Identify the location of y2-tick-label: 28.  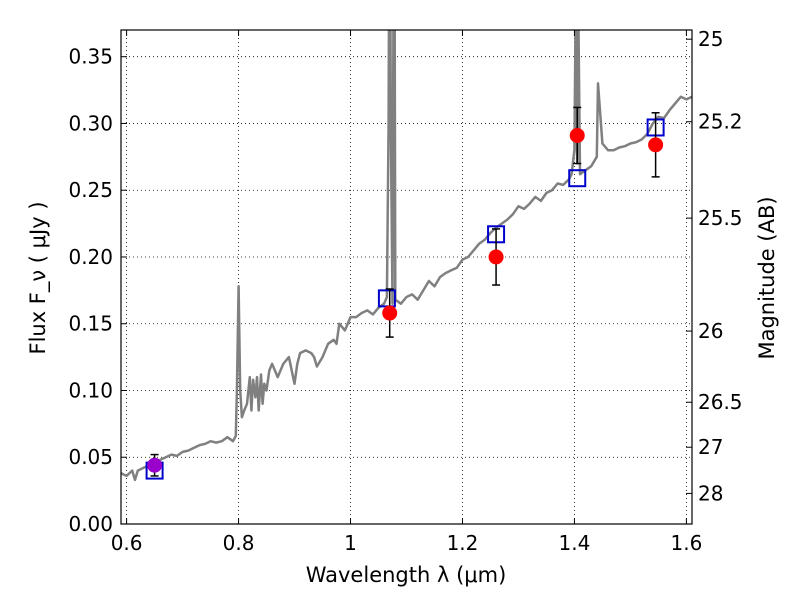
(710, 493).